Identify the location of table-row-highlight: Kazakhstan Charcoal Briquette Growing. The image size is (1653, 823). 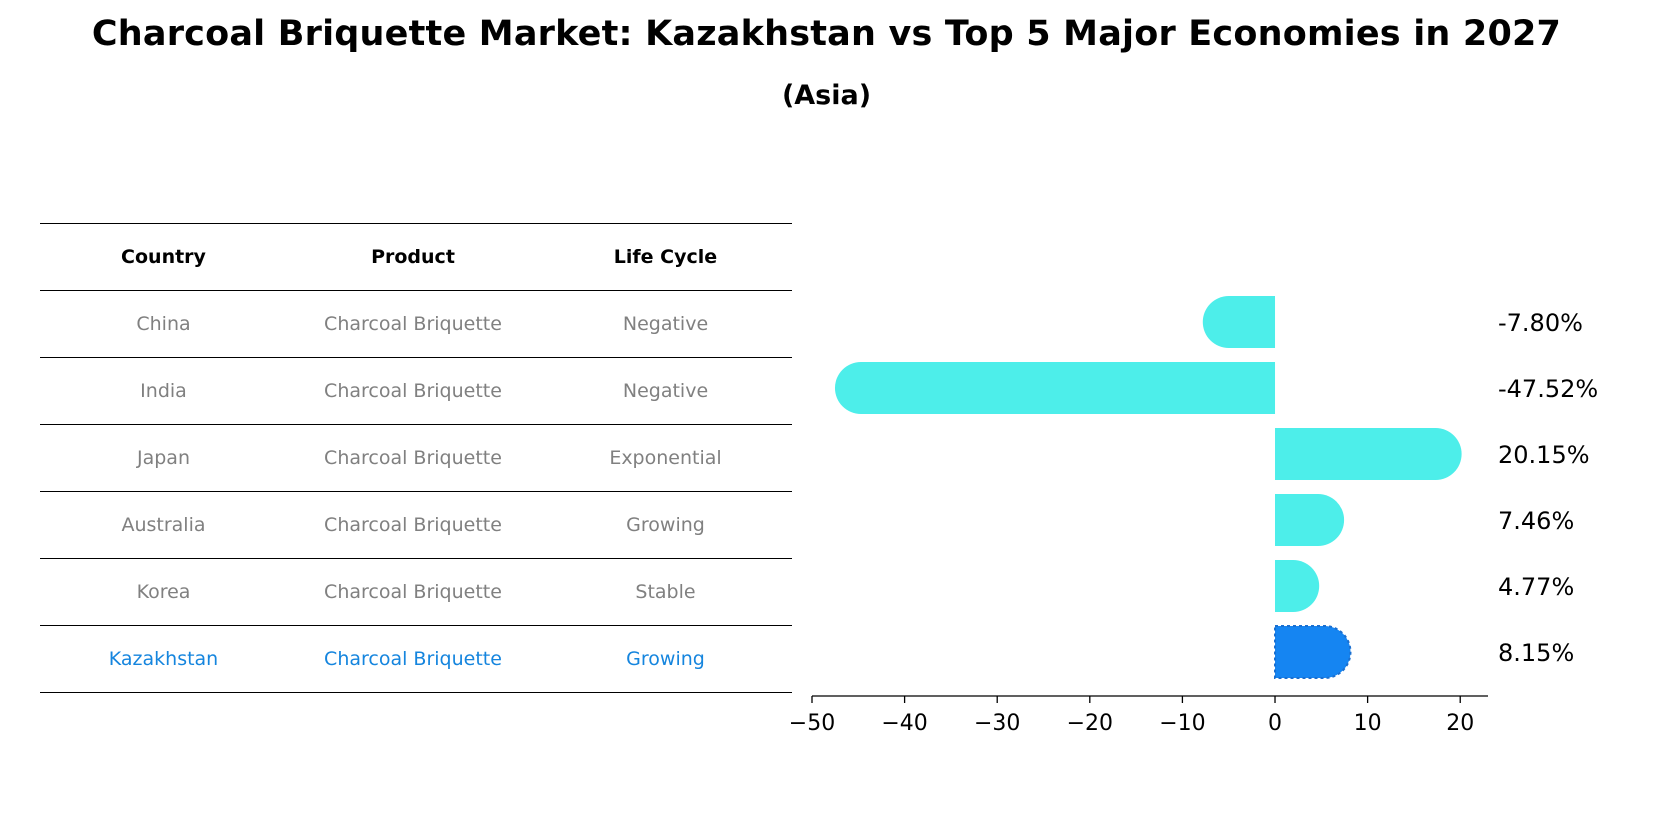
(416, 659).